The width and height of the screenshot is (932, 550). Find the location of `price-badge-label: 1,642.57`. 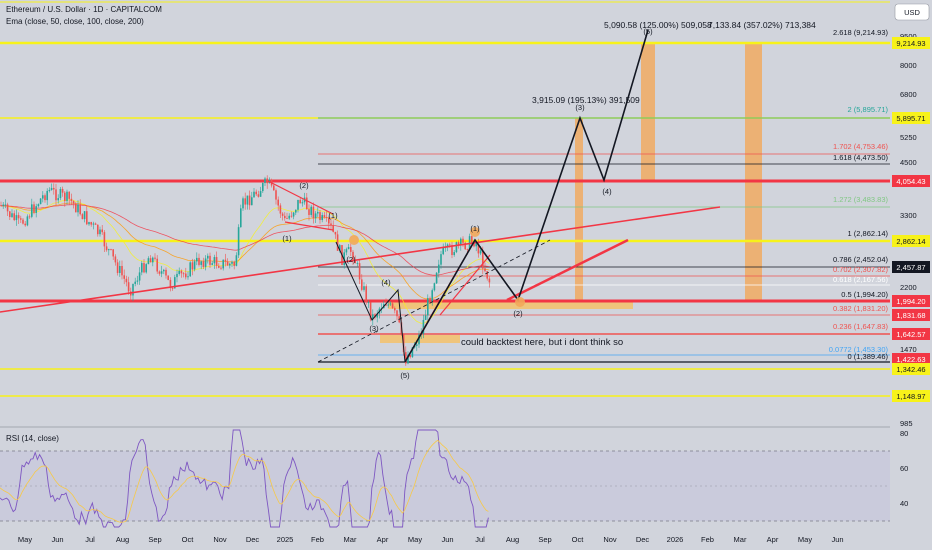

price-badge-label: 1,642.57 is located at coordinates (910, 334).